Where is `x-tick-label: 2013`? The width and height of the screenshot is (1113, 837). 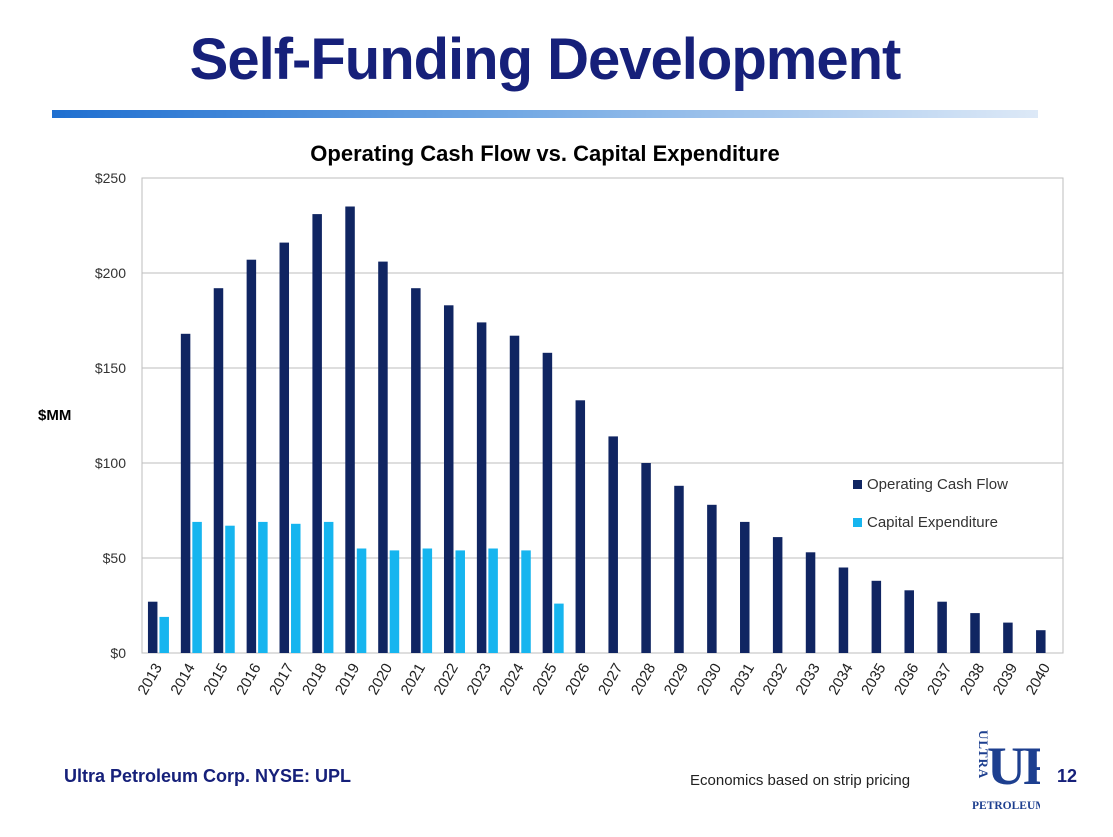
x-tick-label: 2013 is located at coordinates (150, 679).